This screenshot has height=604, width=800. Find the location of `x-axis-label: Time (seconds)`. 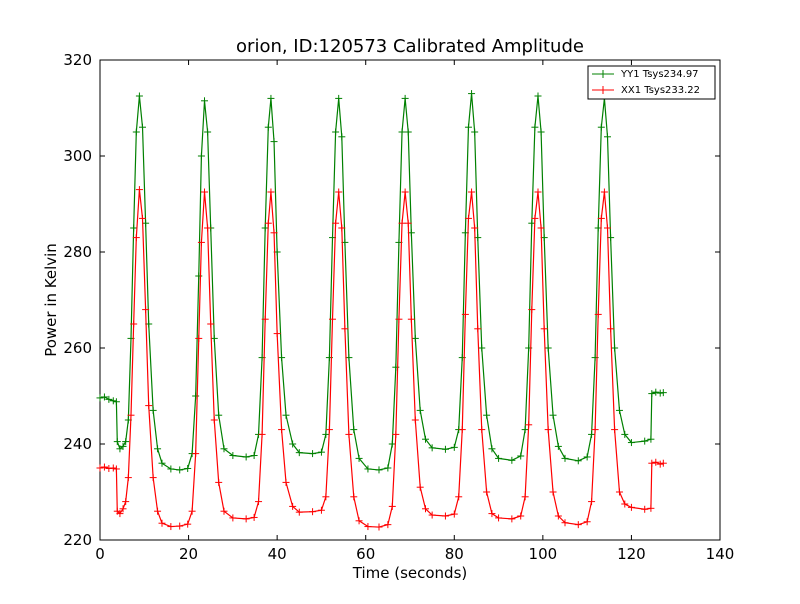

x-axis-label: Time (seconds) is located at coordinates (410, 573).